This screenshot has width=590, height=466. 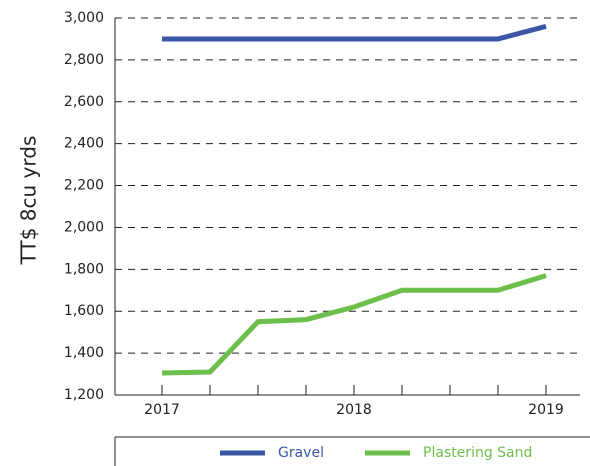 I want to click on y-tick-label: 1,200, so click(x=84, y=395).